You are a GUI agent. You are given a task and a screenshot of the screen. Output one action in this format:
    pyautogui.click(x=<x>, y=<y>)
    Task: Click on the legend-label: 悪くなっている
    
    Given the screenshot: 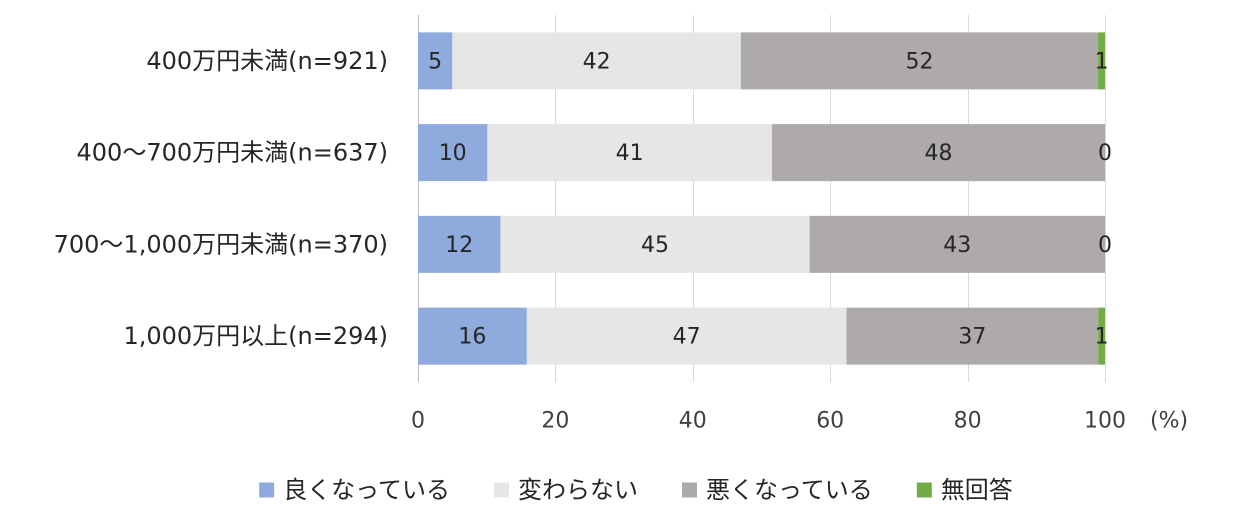 What is the action you would take?
    pyautogui.click(x=789, y=490)
    